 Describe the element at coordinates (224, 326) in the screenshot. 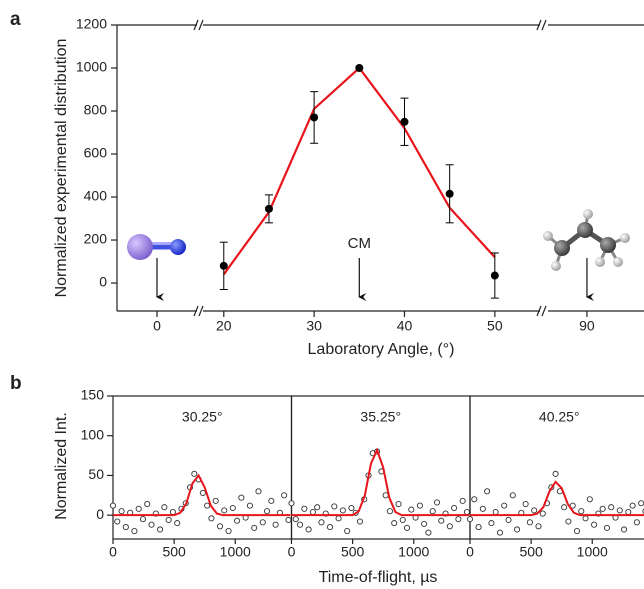

I see `x-tick-label: 20` at that location.